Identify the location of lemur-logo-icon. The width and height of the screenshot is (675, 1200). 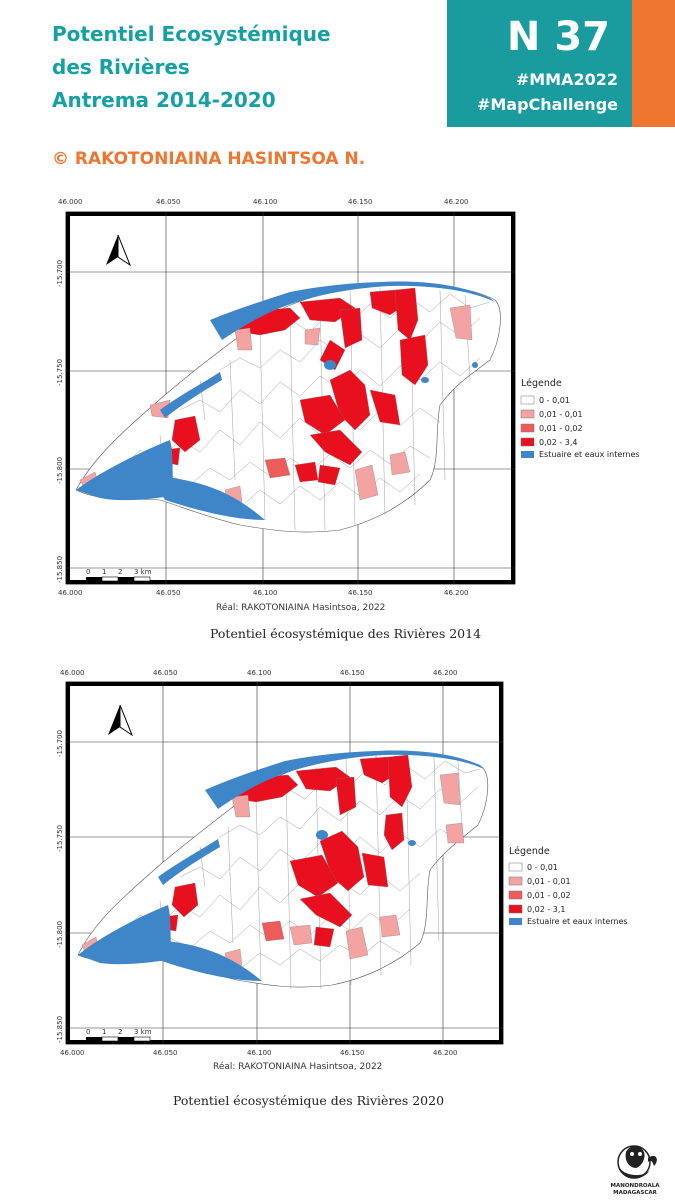
(637, 1162).